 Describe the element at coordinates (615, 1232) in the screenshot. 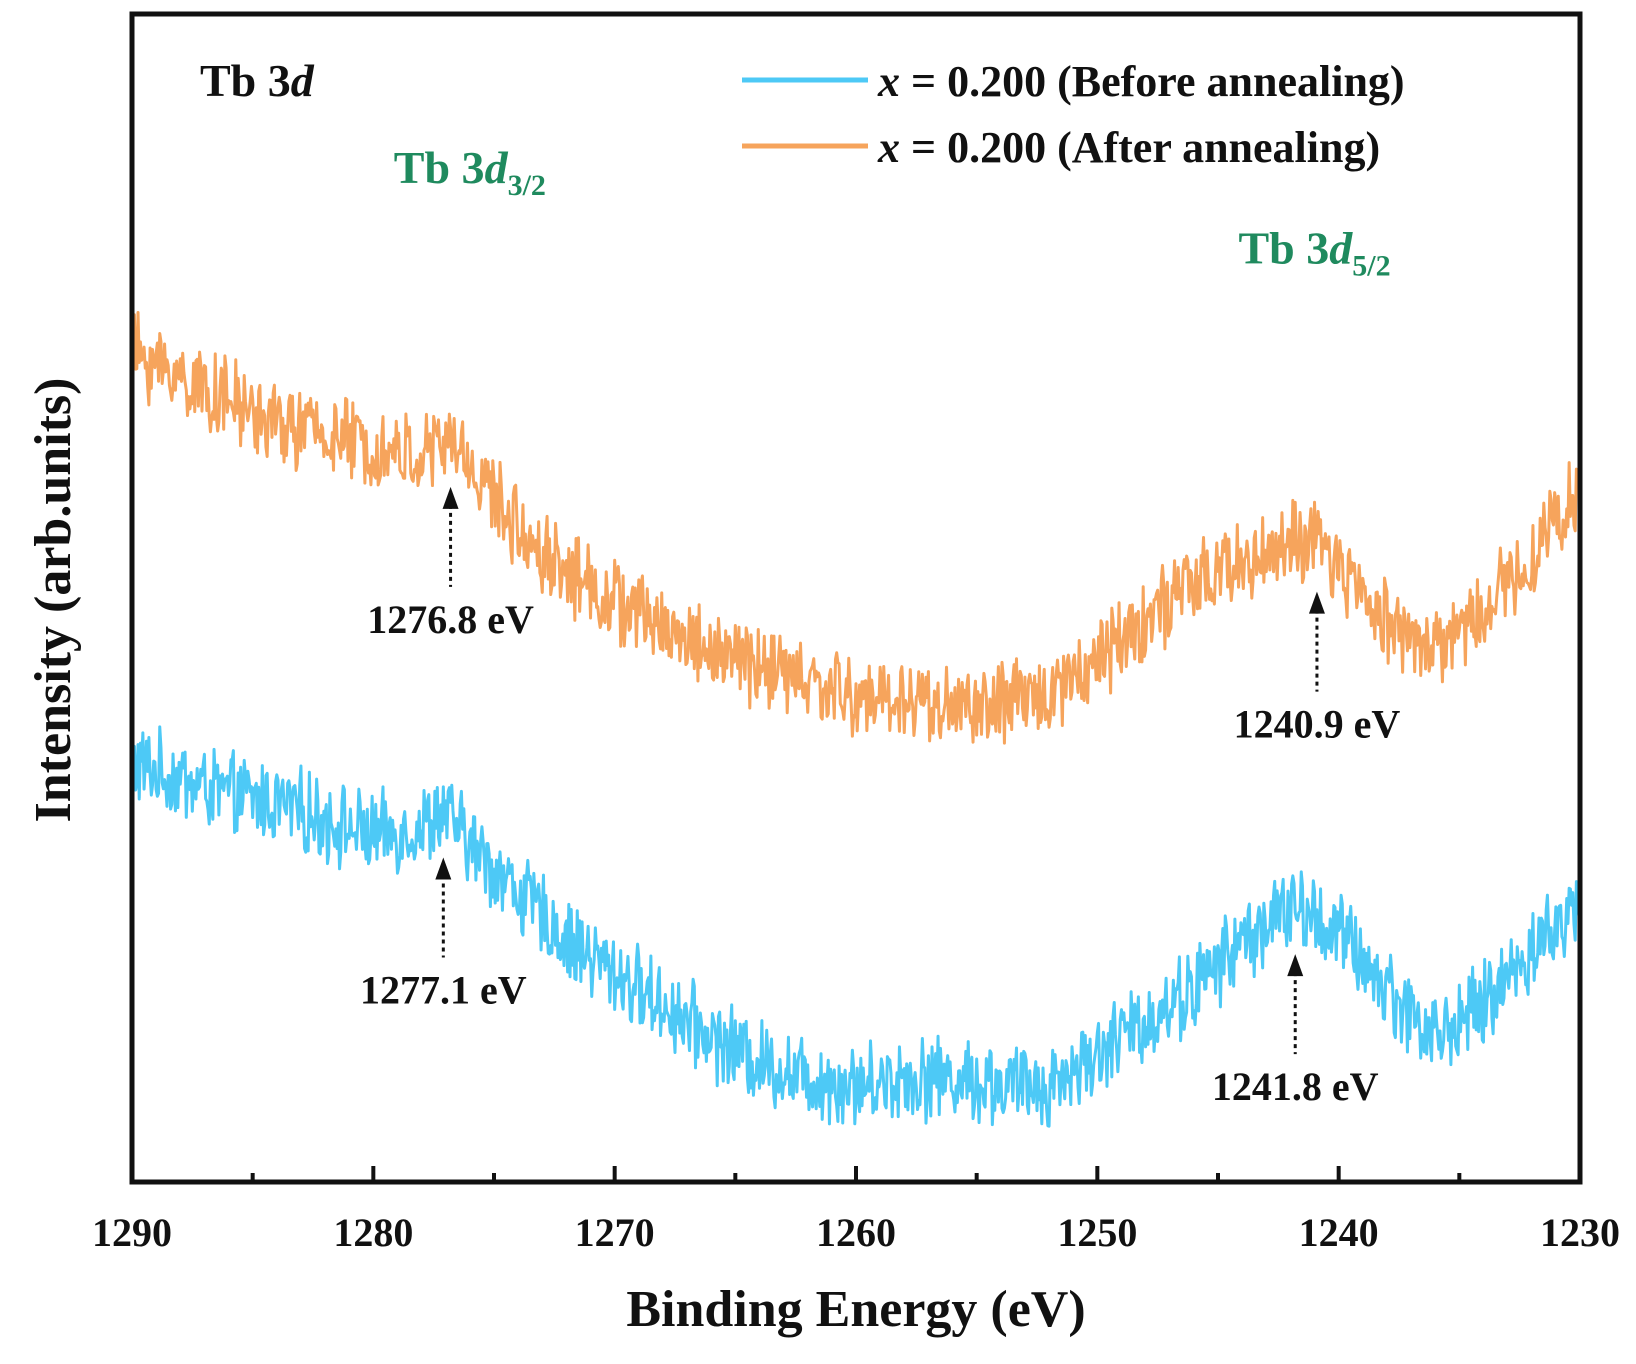

I see `x-tick-label: 1270` at that location.